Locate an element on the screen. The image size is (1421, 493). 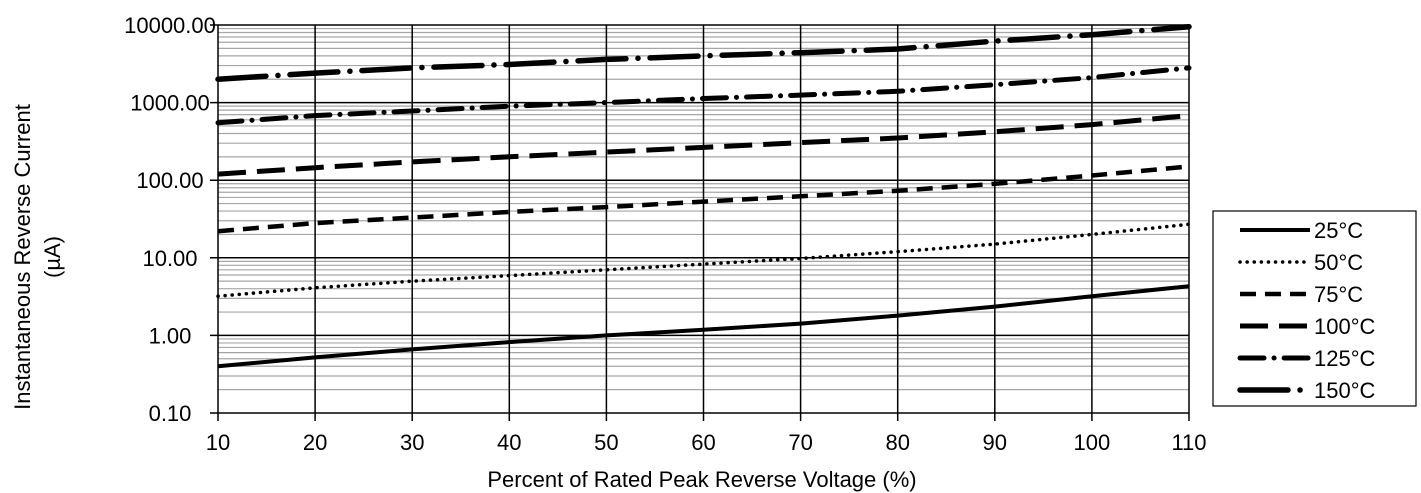
y-tick-label: 0.10 is located at coordinates (170, 413).